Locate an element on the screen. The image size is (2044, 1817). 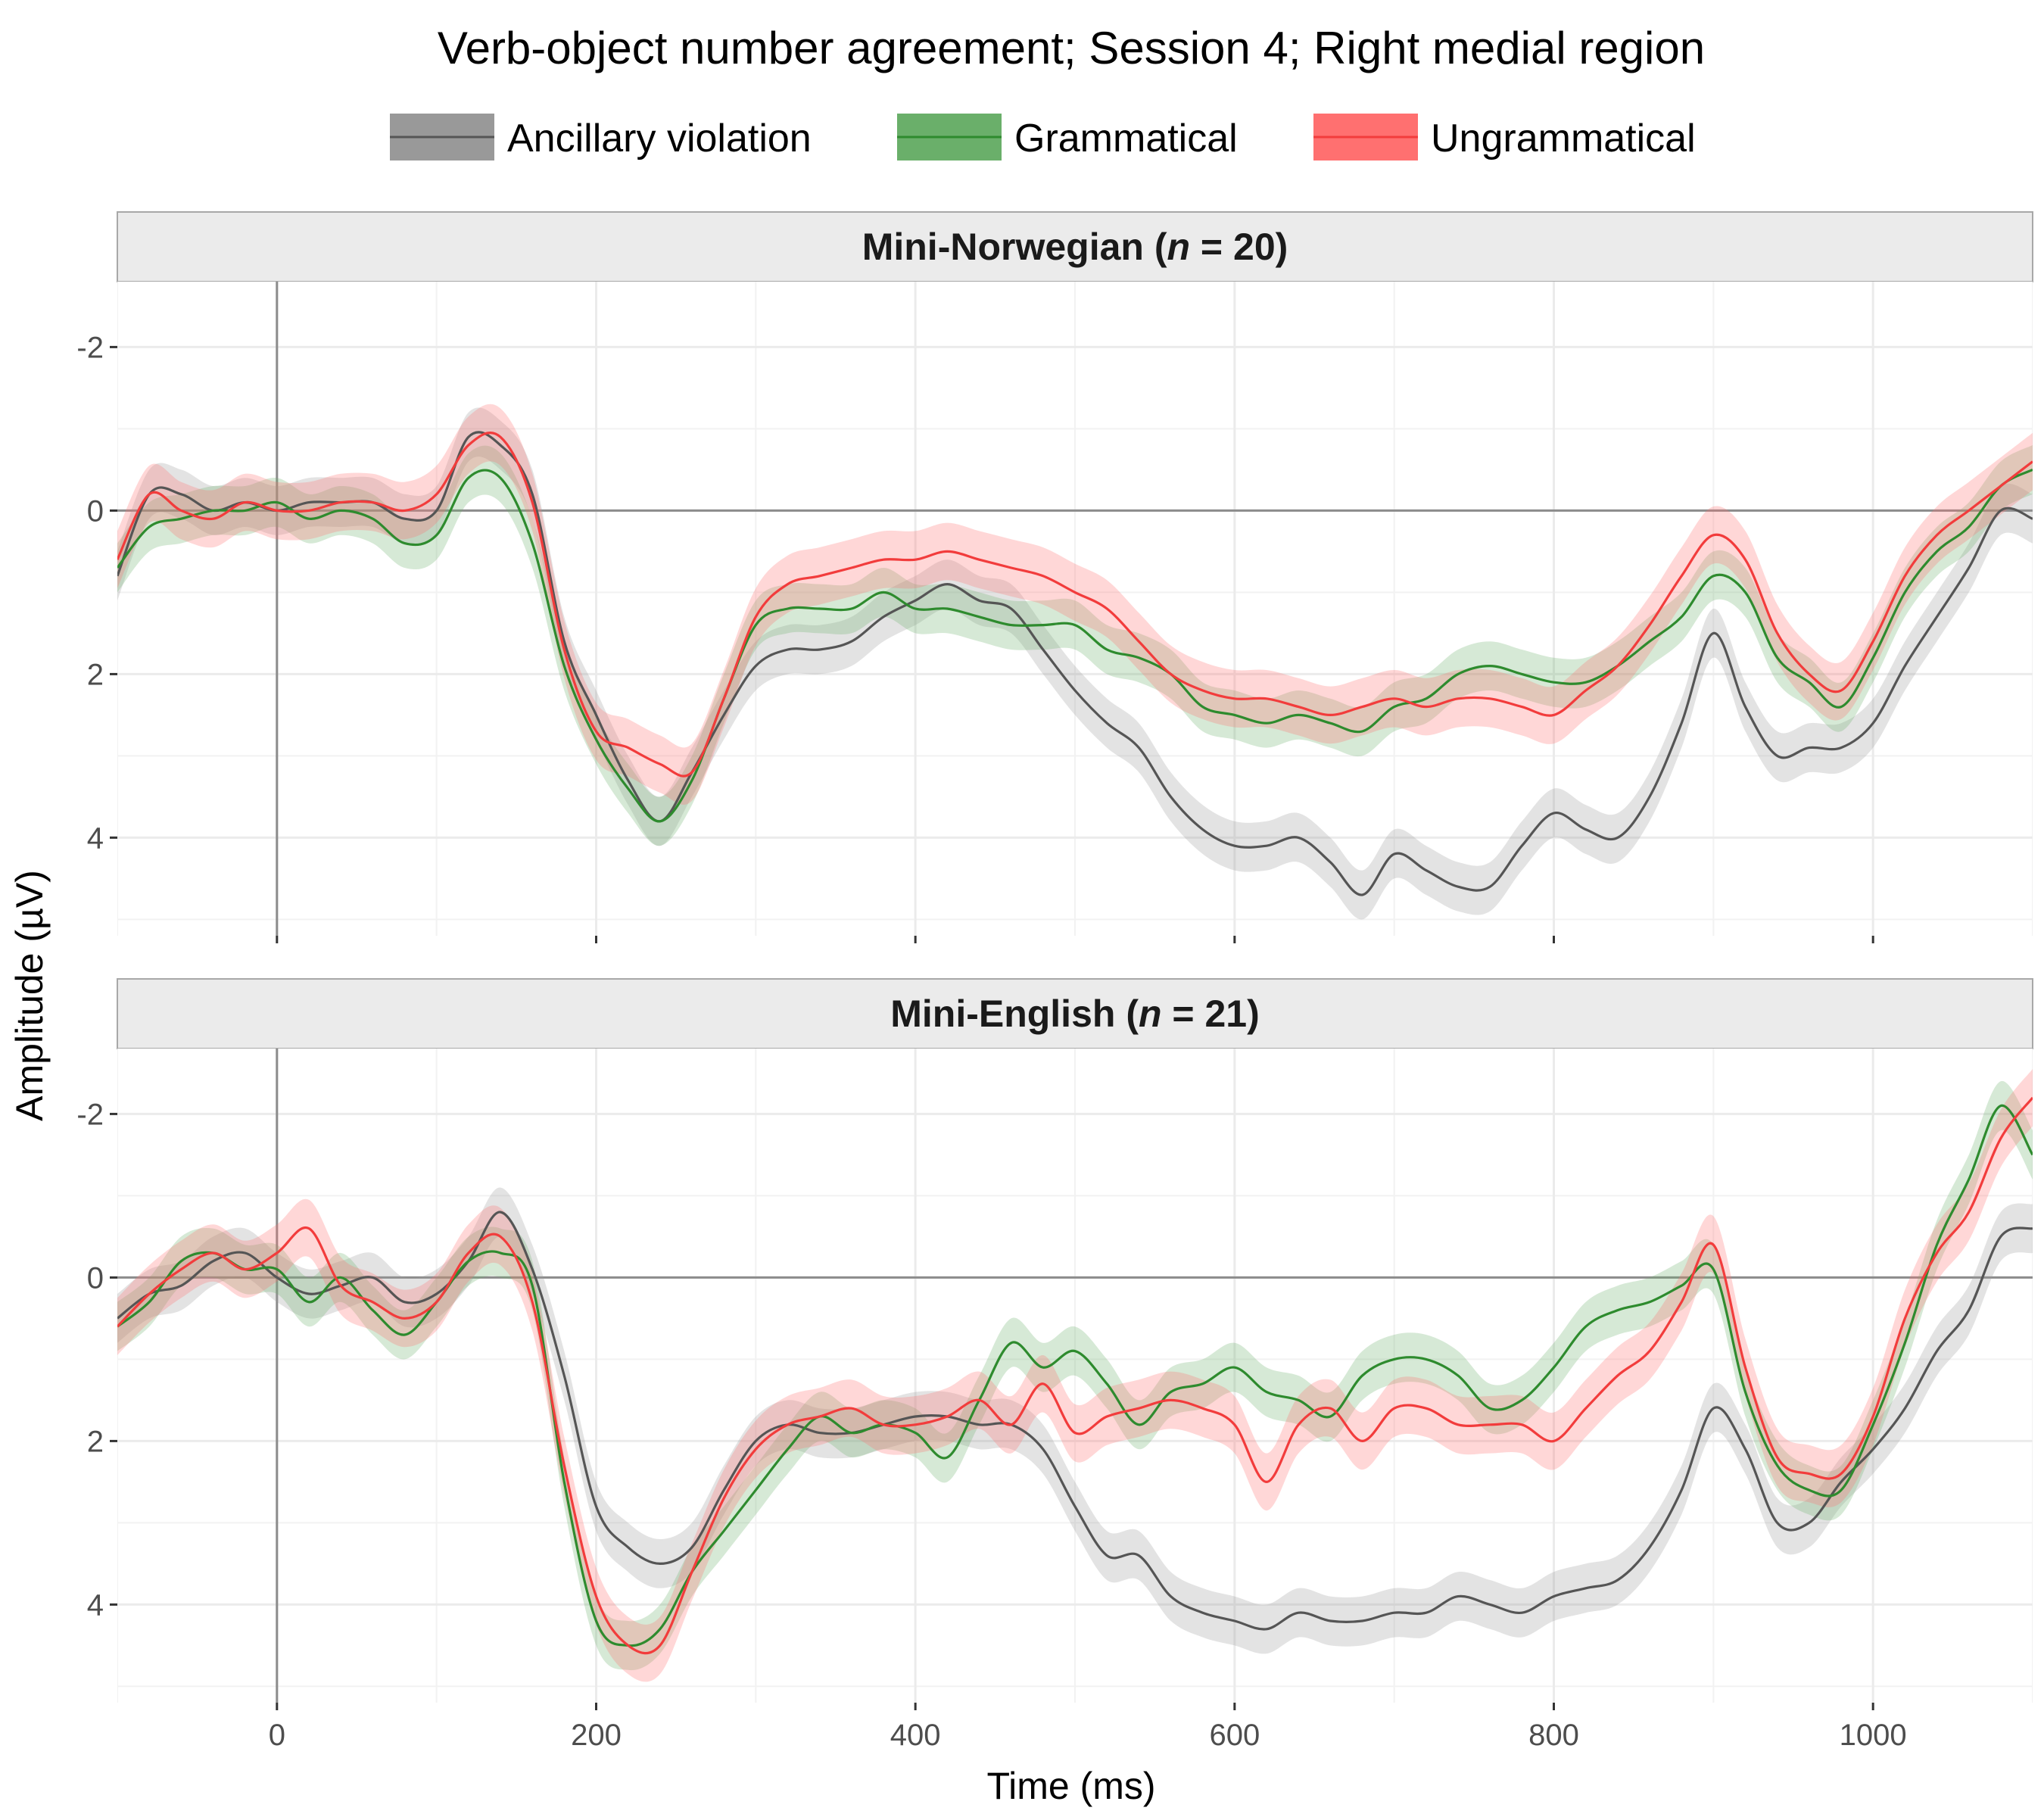
x-tick-label-0: 0 is located at coordinates (277, 1735).